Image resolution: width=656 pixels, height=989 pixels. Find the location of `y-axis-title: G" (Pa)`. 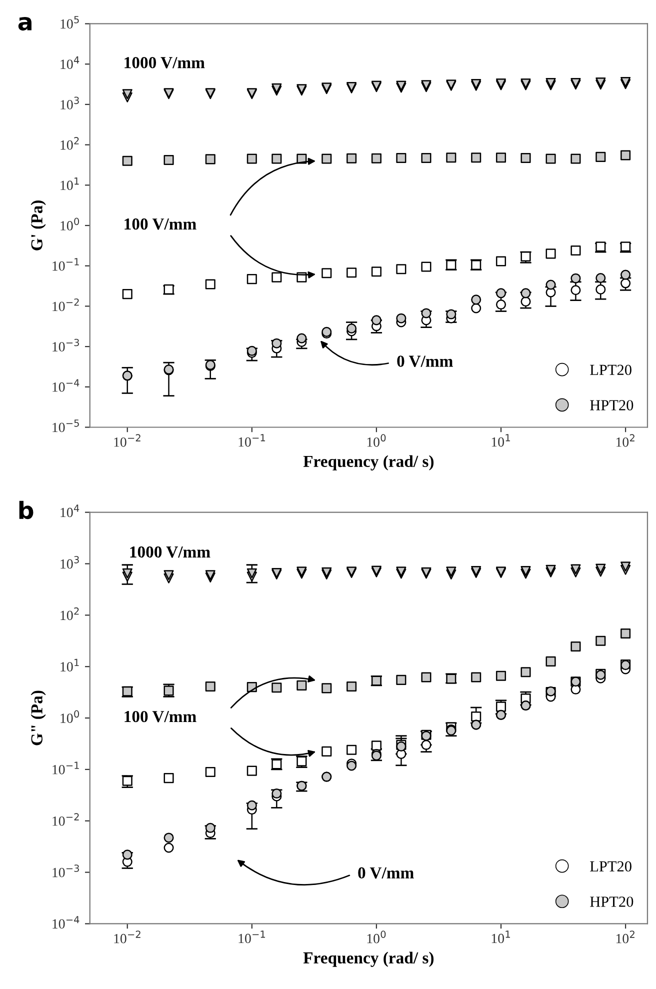

y-axis-title: G" (Pa) is located at coordinates (38, 718).